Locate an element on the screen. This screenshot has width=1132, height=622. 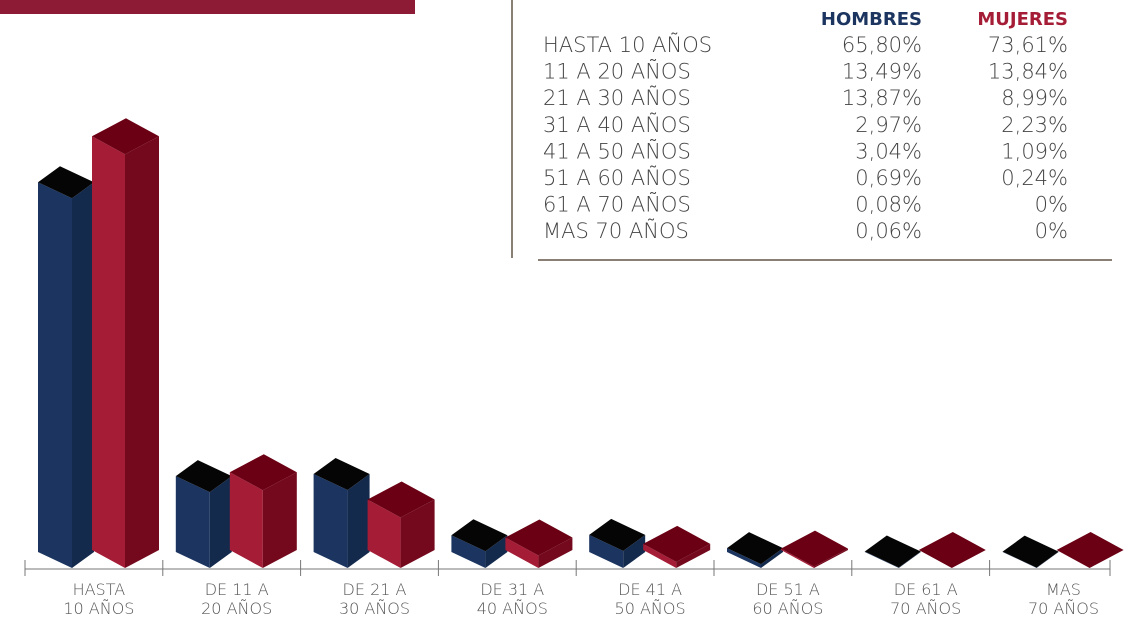
header-band is located at coordinates (207, 7).